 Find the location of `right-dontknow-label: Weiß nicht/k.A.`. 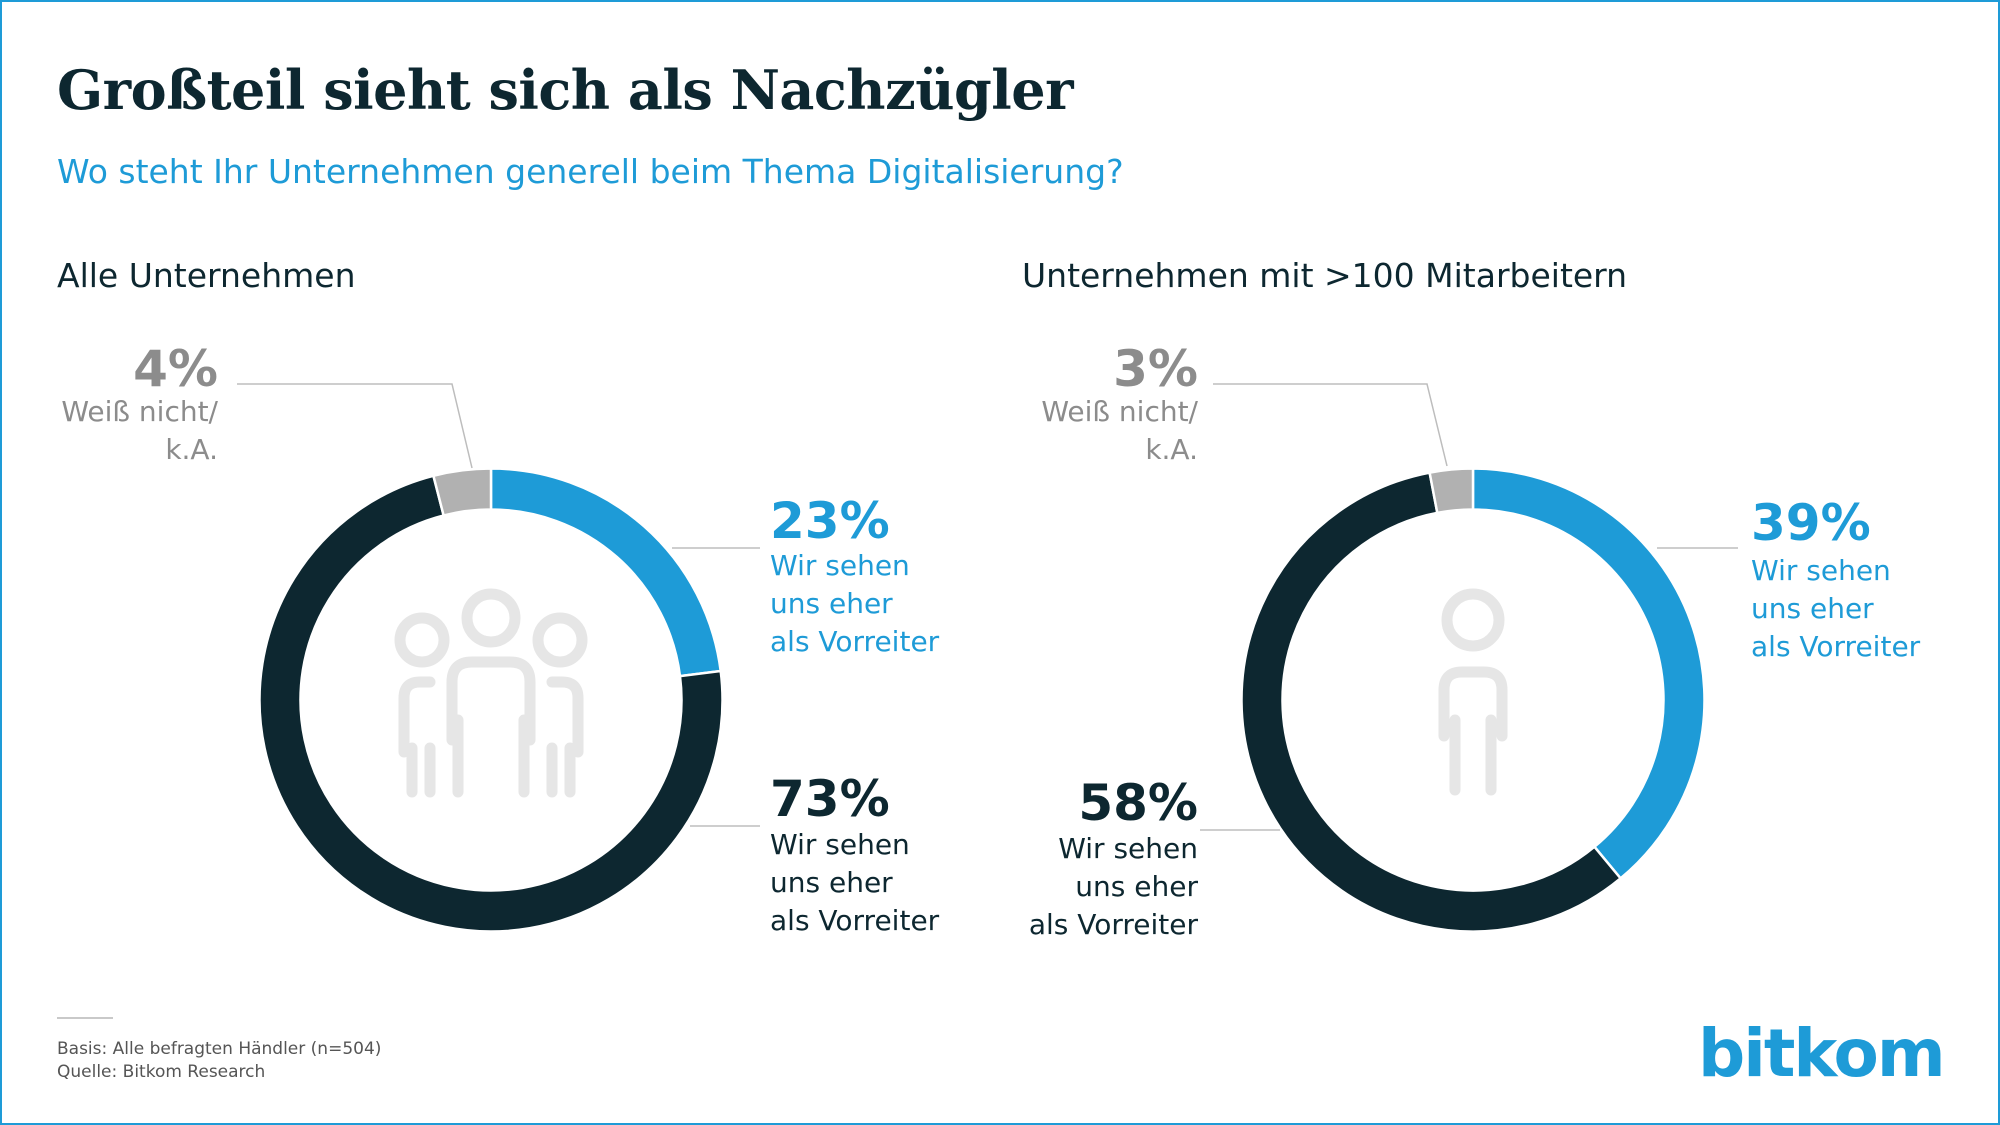

right-dontknow-label: Weiß nicht/k.A. is located at coordinates (1119, 430).